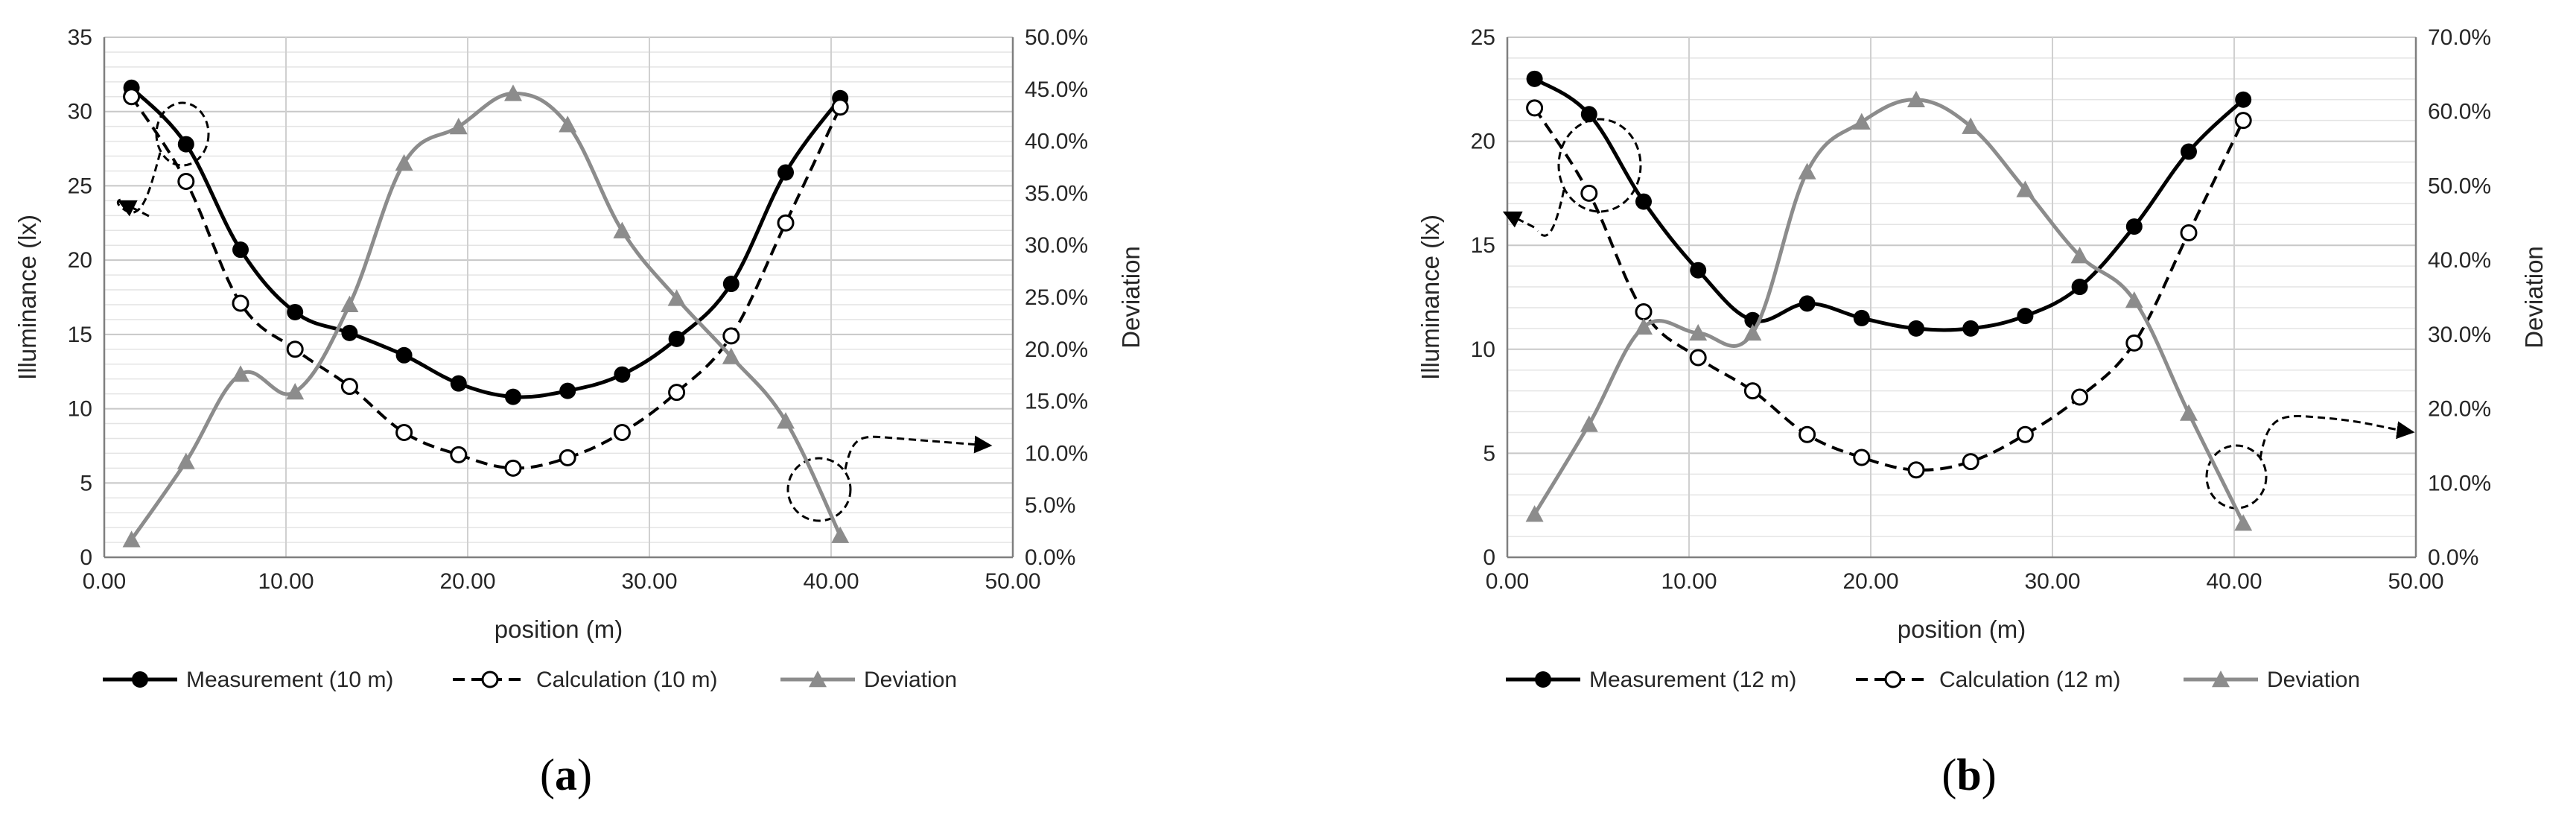 Image resolution: width=2576 pixels, height=827 pixels. Describe the element at coordinates (1050, 557) in the screenshot. I see `y2-tick-label: 0.0%` at that location.